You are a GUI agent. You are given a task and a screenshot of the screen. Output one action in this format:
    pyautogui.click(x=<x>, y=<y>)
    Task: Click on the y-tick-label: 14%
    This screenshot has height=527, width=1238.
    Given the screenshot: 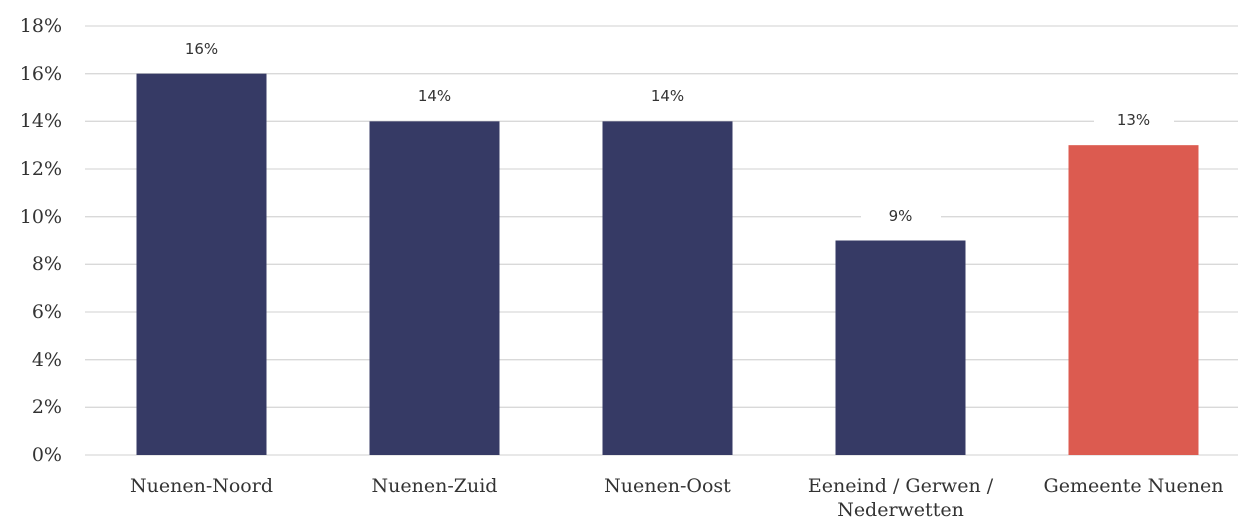 What is the action you would take?
    pyautogui.click(x=40, y=121)
    